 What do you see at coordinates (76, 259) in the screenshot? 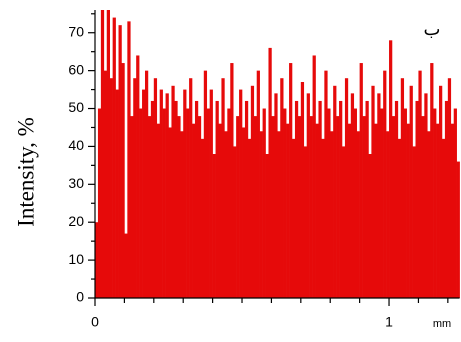
I see `y-tick-label: 10` at bounding box center [76, 259].